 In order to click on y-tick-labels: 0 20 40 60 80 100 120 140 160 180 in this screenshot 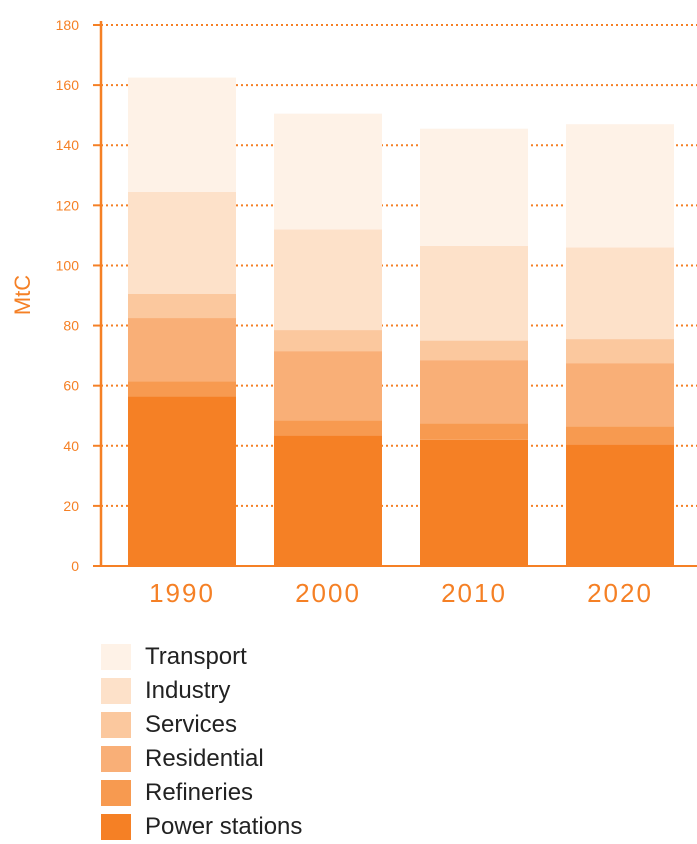, I will do `click(68, 295)`.